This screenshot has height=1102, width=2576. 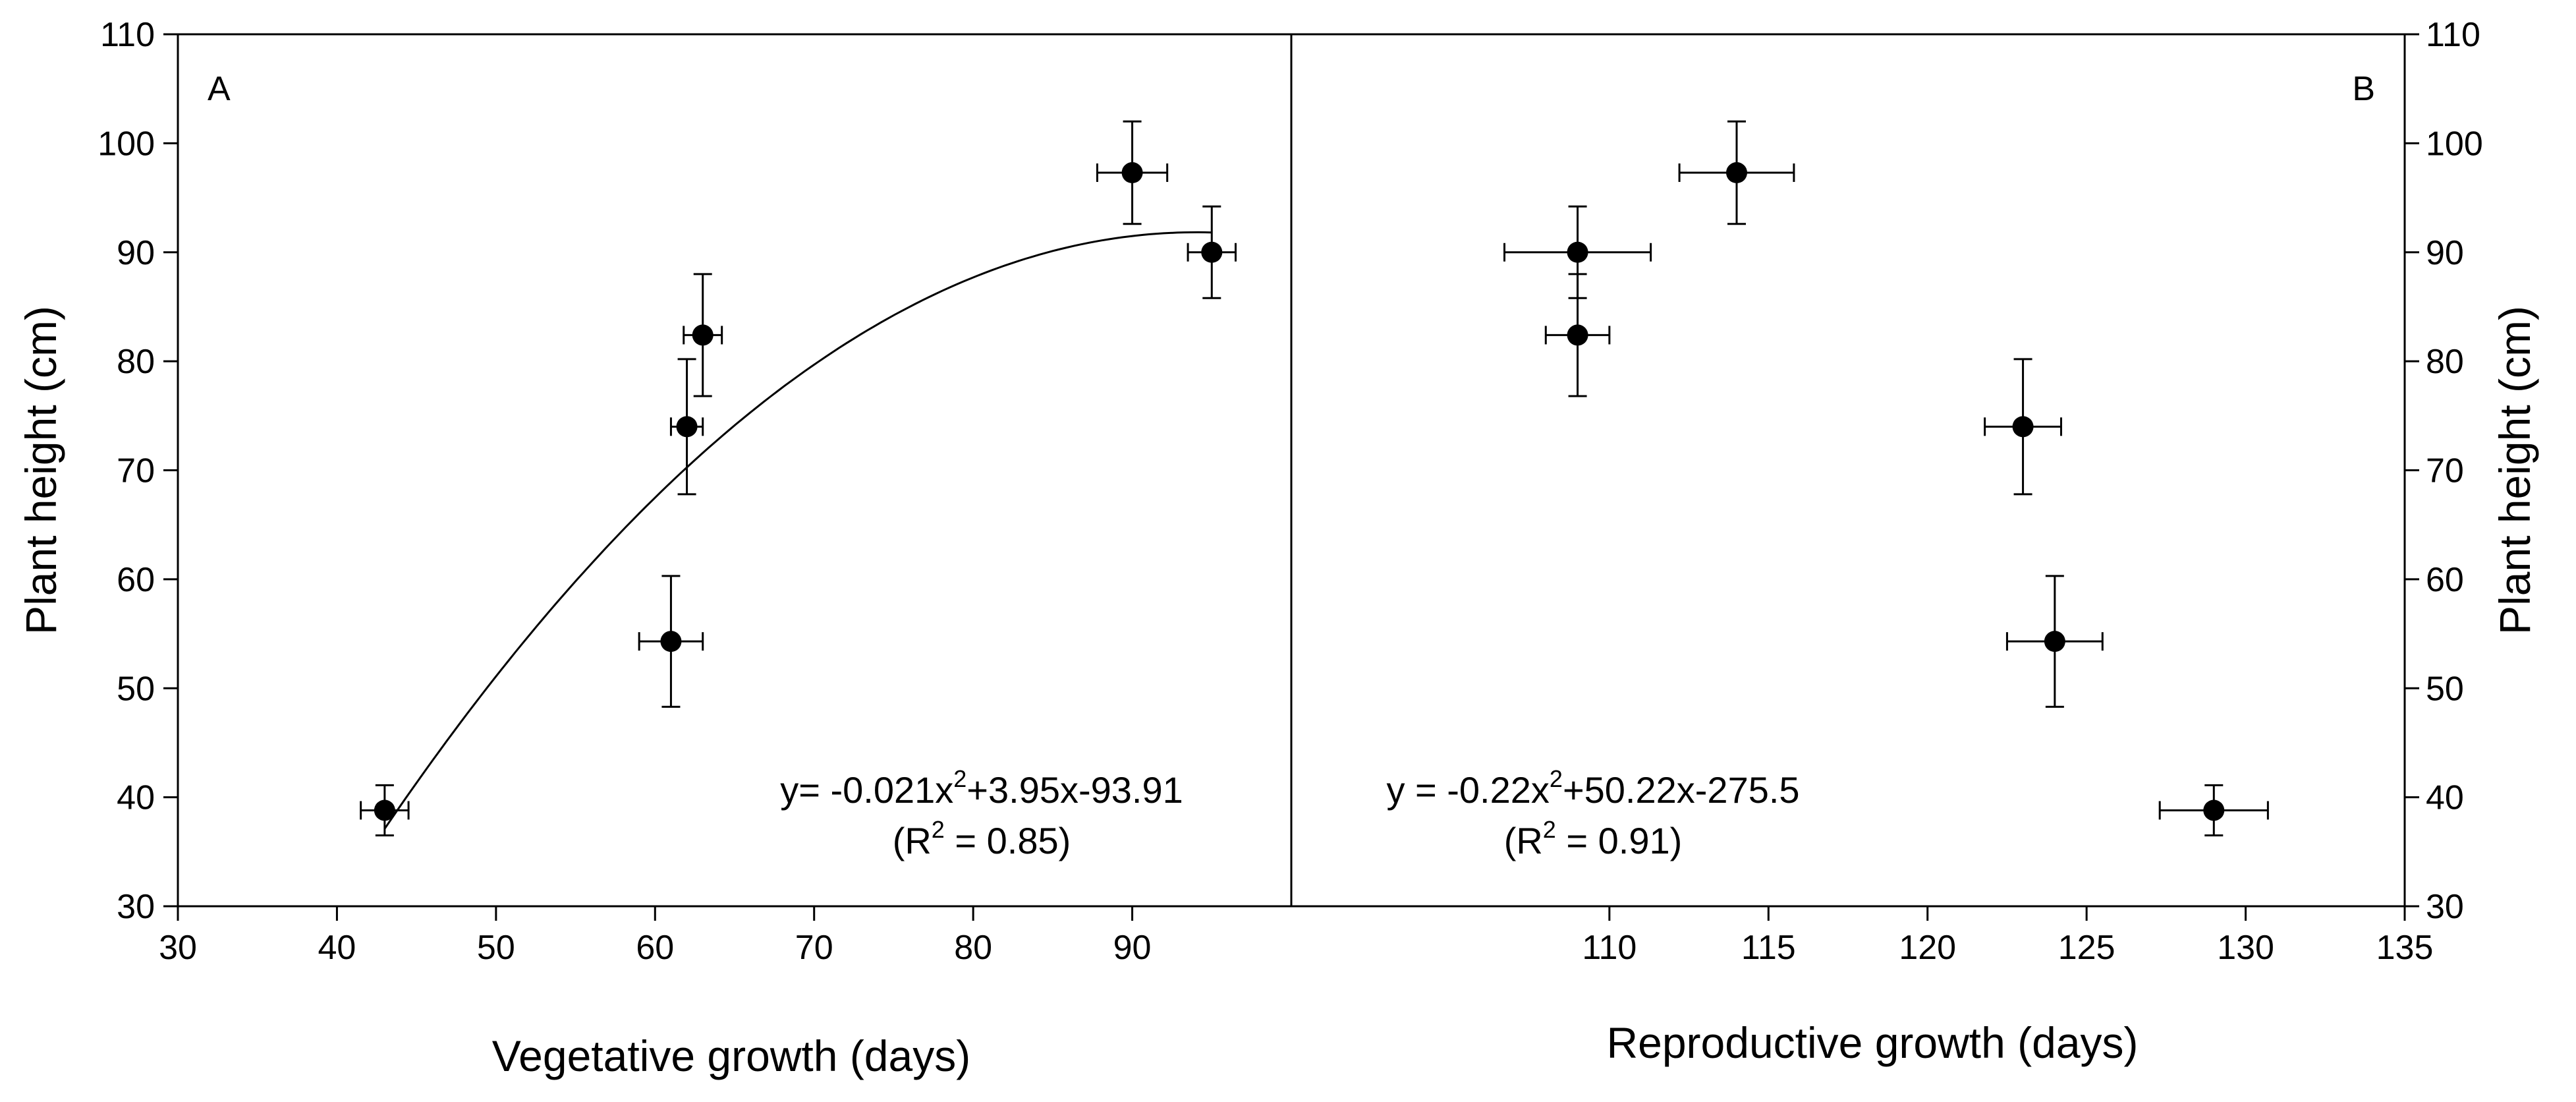 What do you see at coordinates (219, 89) in the screenshot?
I see `panel-label: A` at bounding box center [219, 89].